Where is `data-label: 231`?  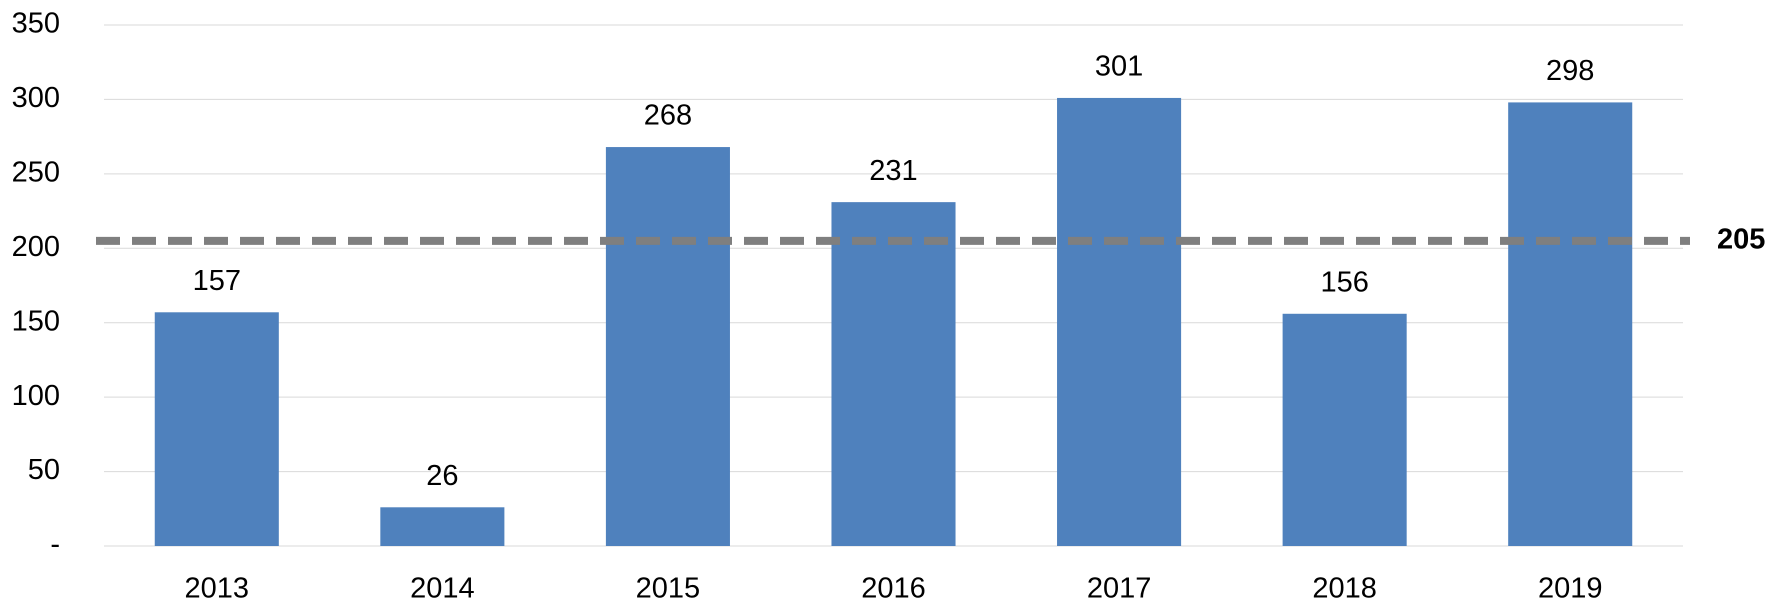 data-label: 231 is located at coordinates (893, 171).